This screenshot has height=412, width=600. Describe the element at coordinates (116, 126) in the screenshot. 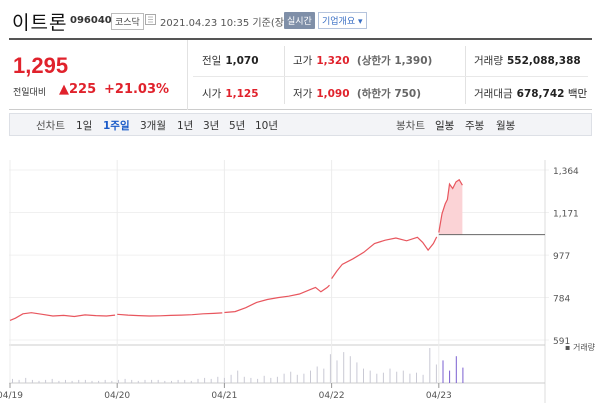

I see `tab-1week: 1주일` at that location.